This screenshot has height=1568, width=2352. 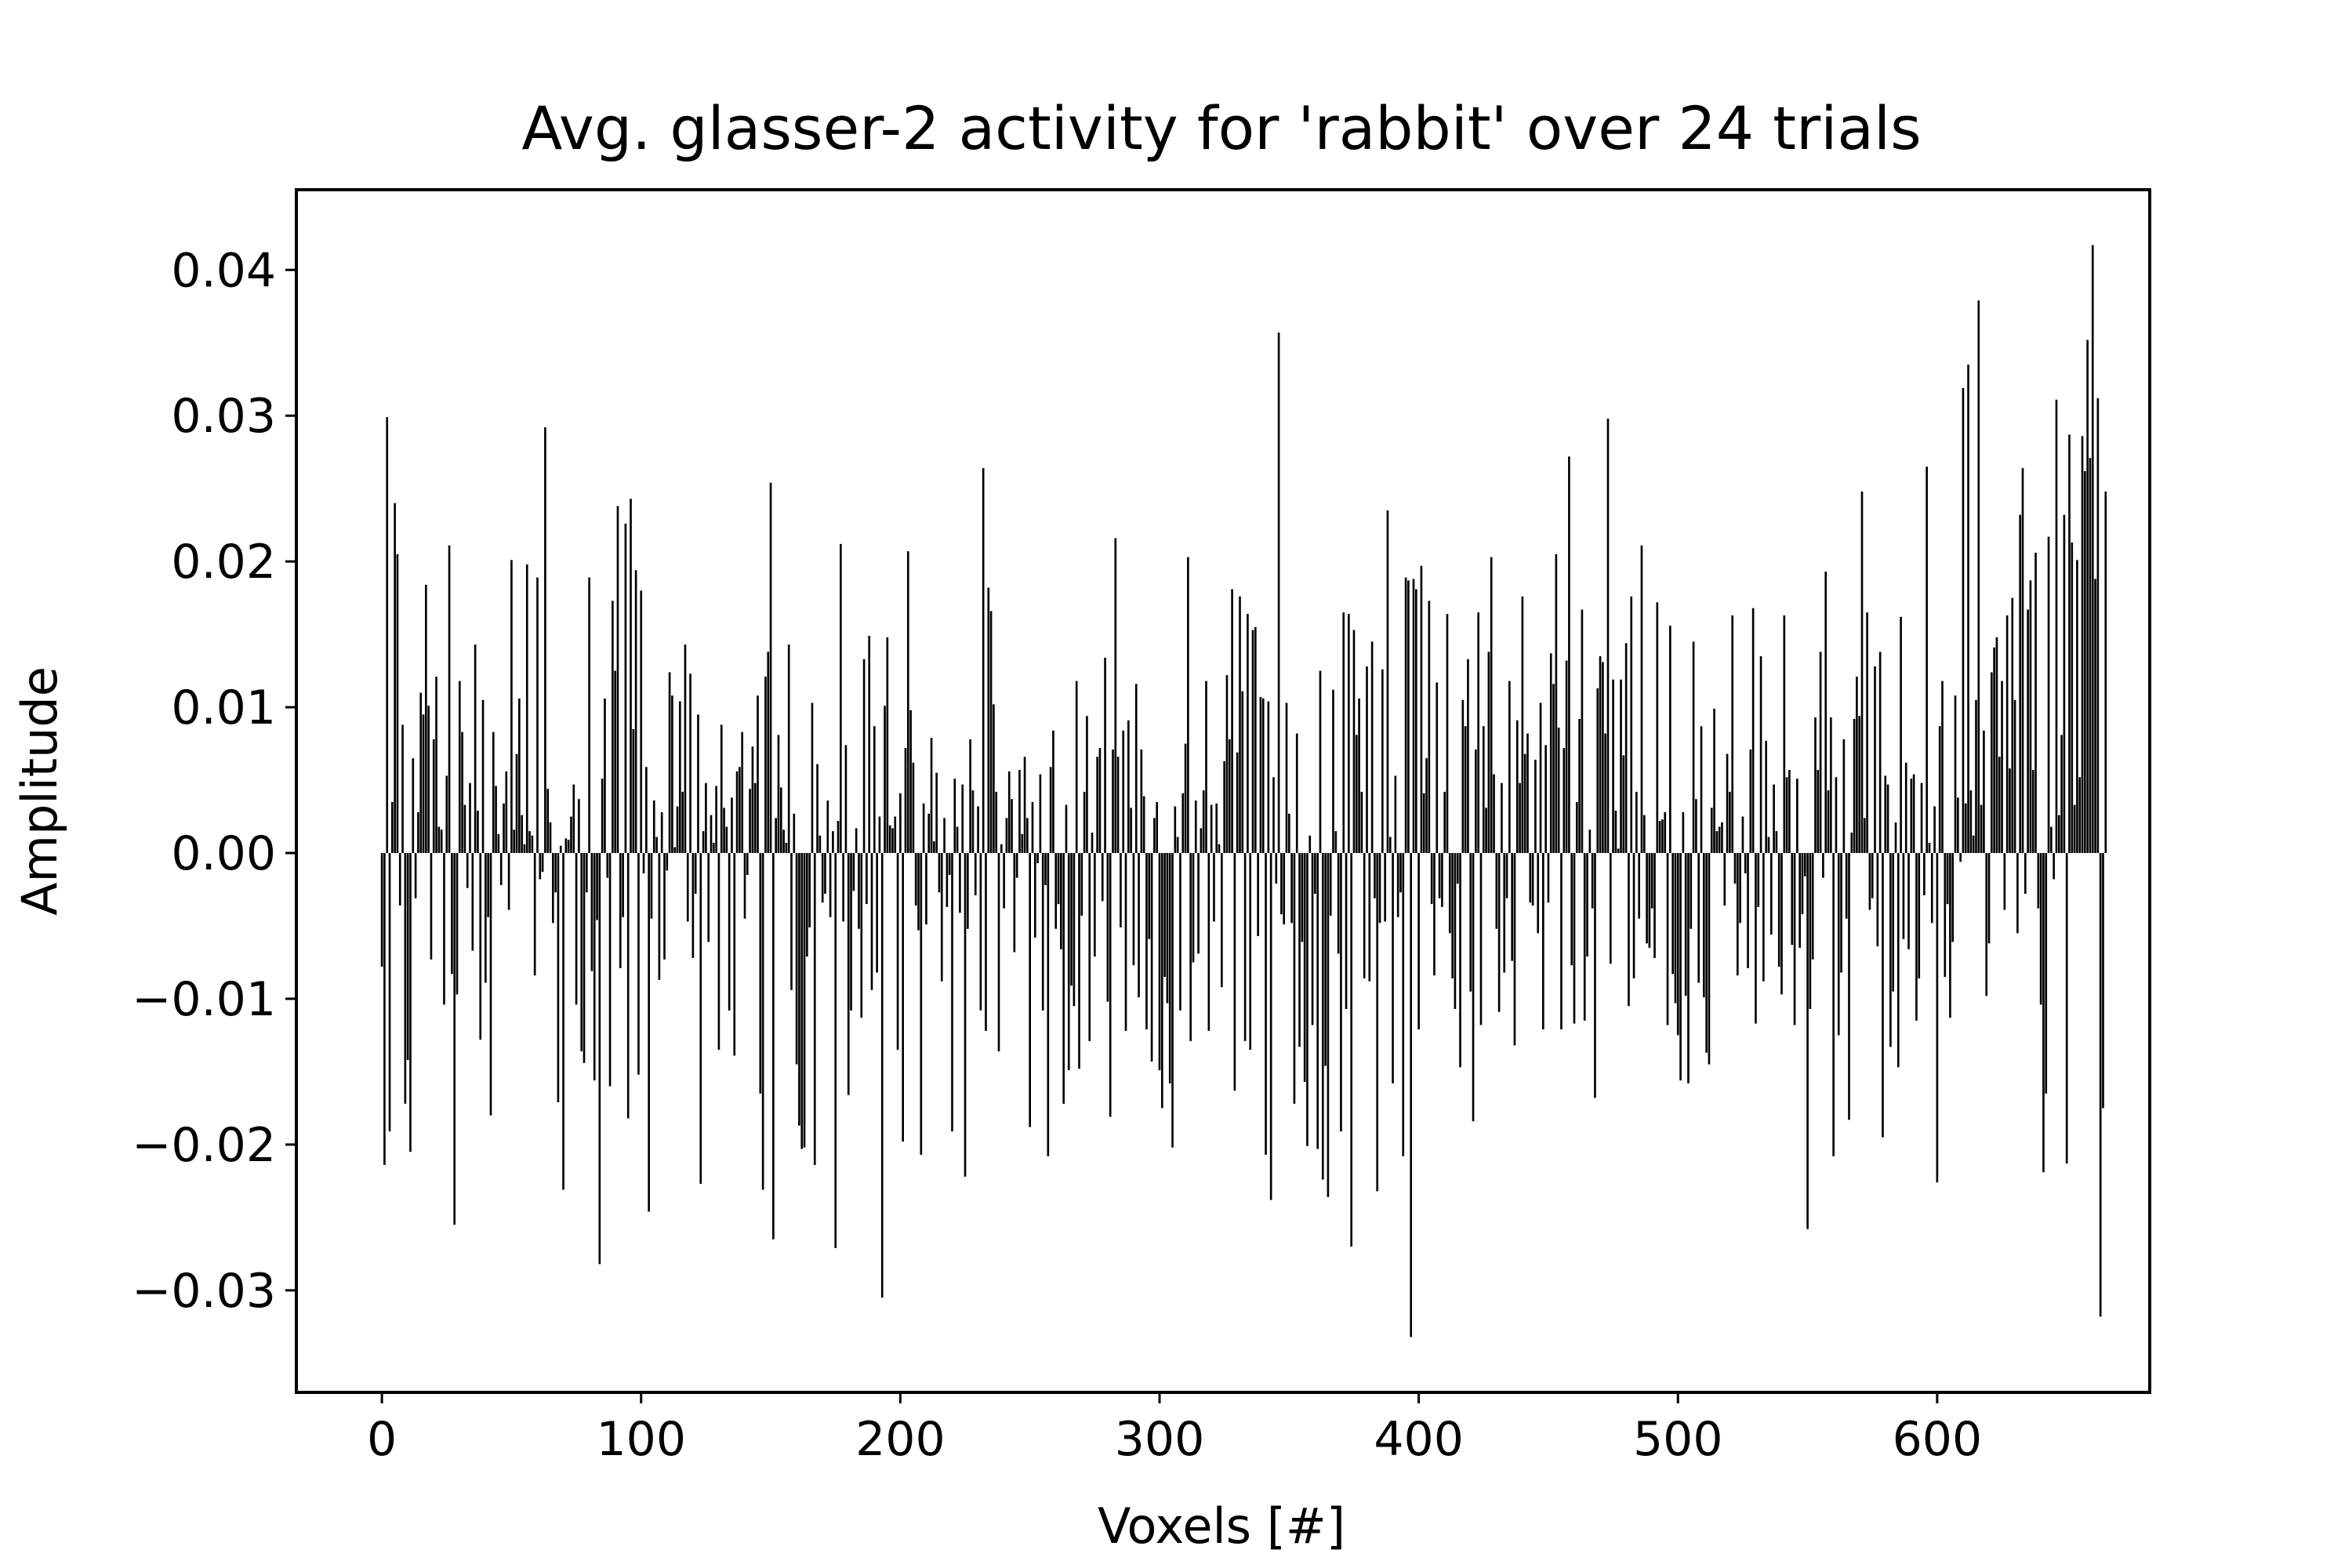 I want to click on y-tick-label: 0.03, so click(x=223, y=416).